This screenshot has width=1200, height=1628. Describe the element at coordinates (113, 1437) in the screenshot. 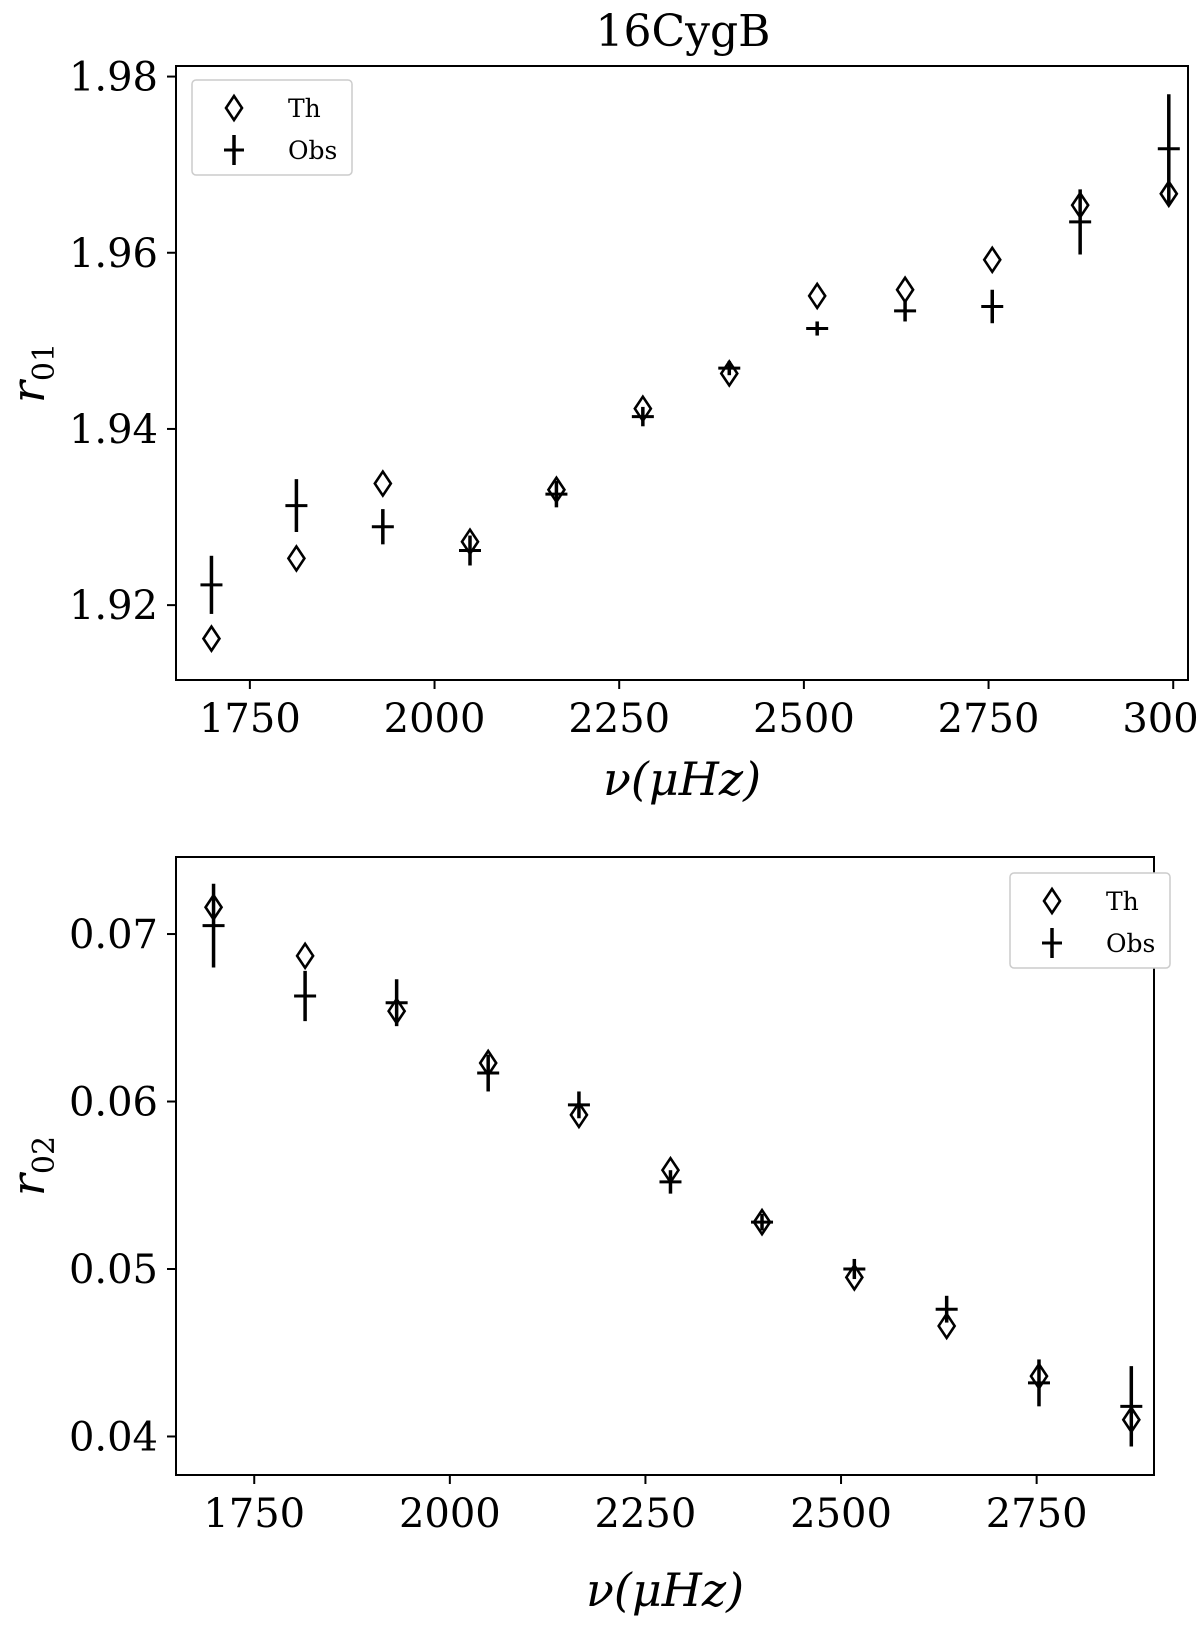

I see `y-tick-label: 0.04` at that location.